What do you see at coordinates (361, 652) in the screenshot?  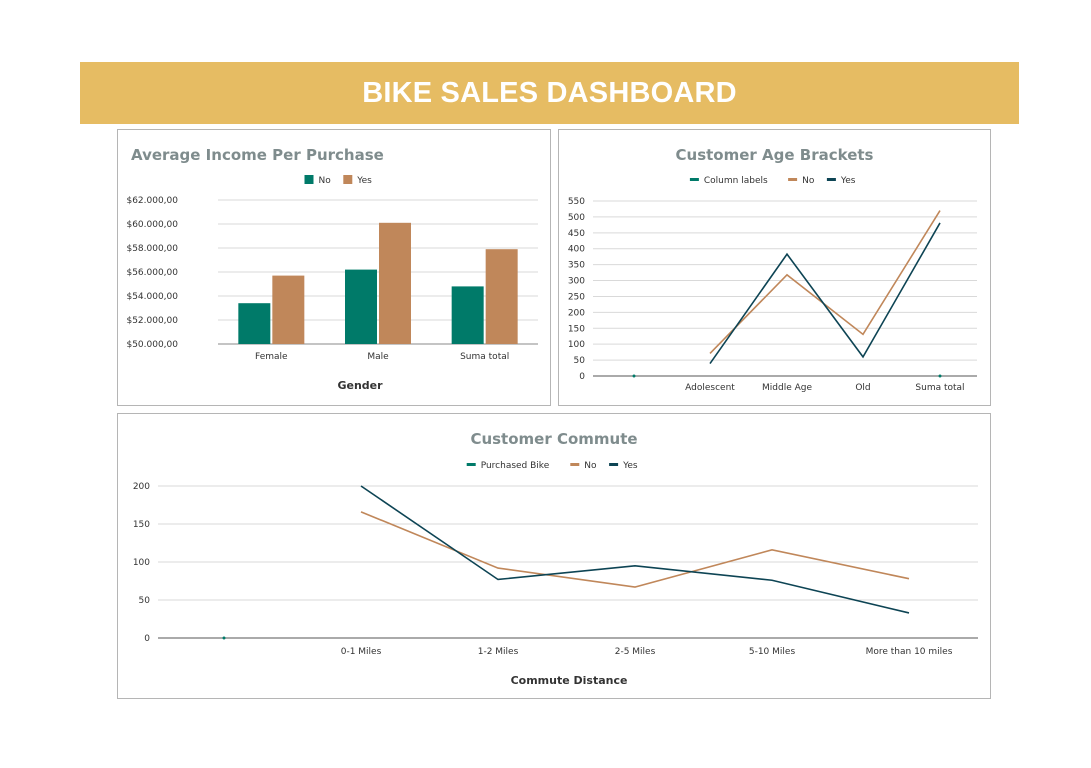 I see `x-tick-label: 0-1 Miles` at bounding box center [361, 652].